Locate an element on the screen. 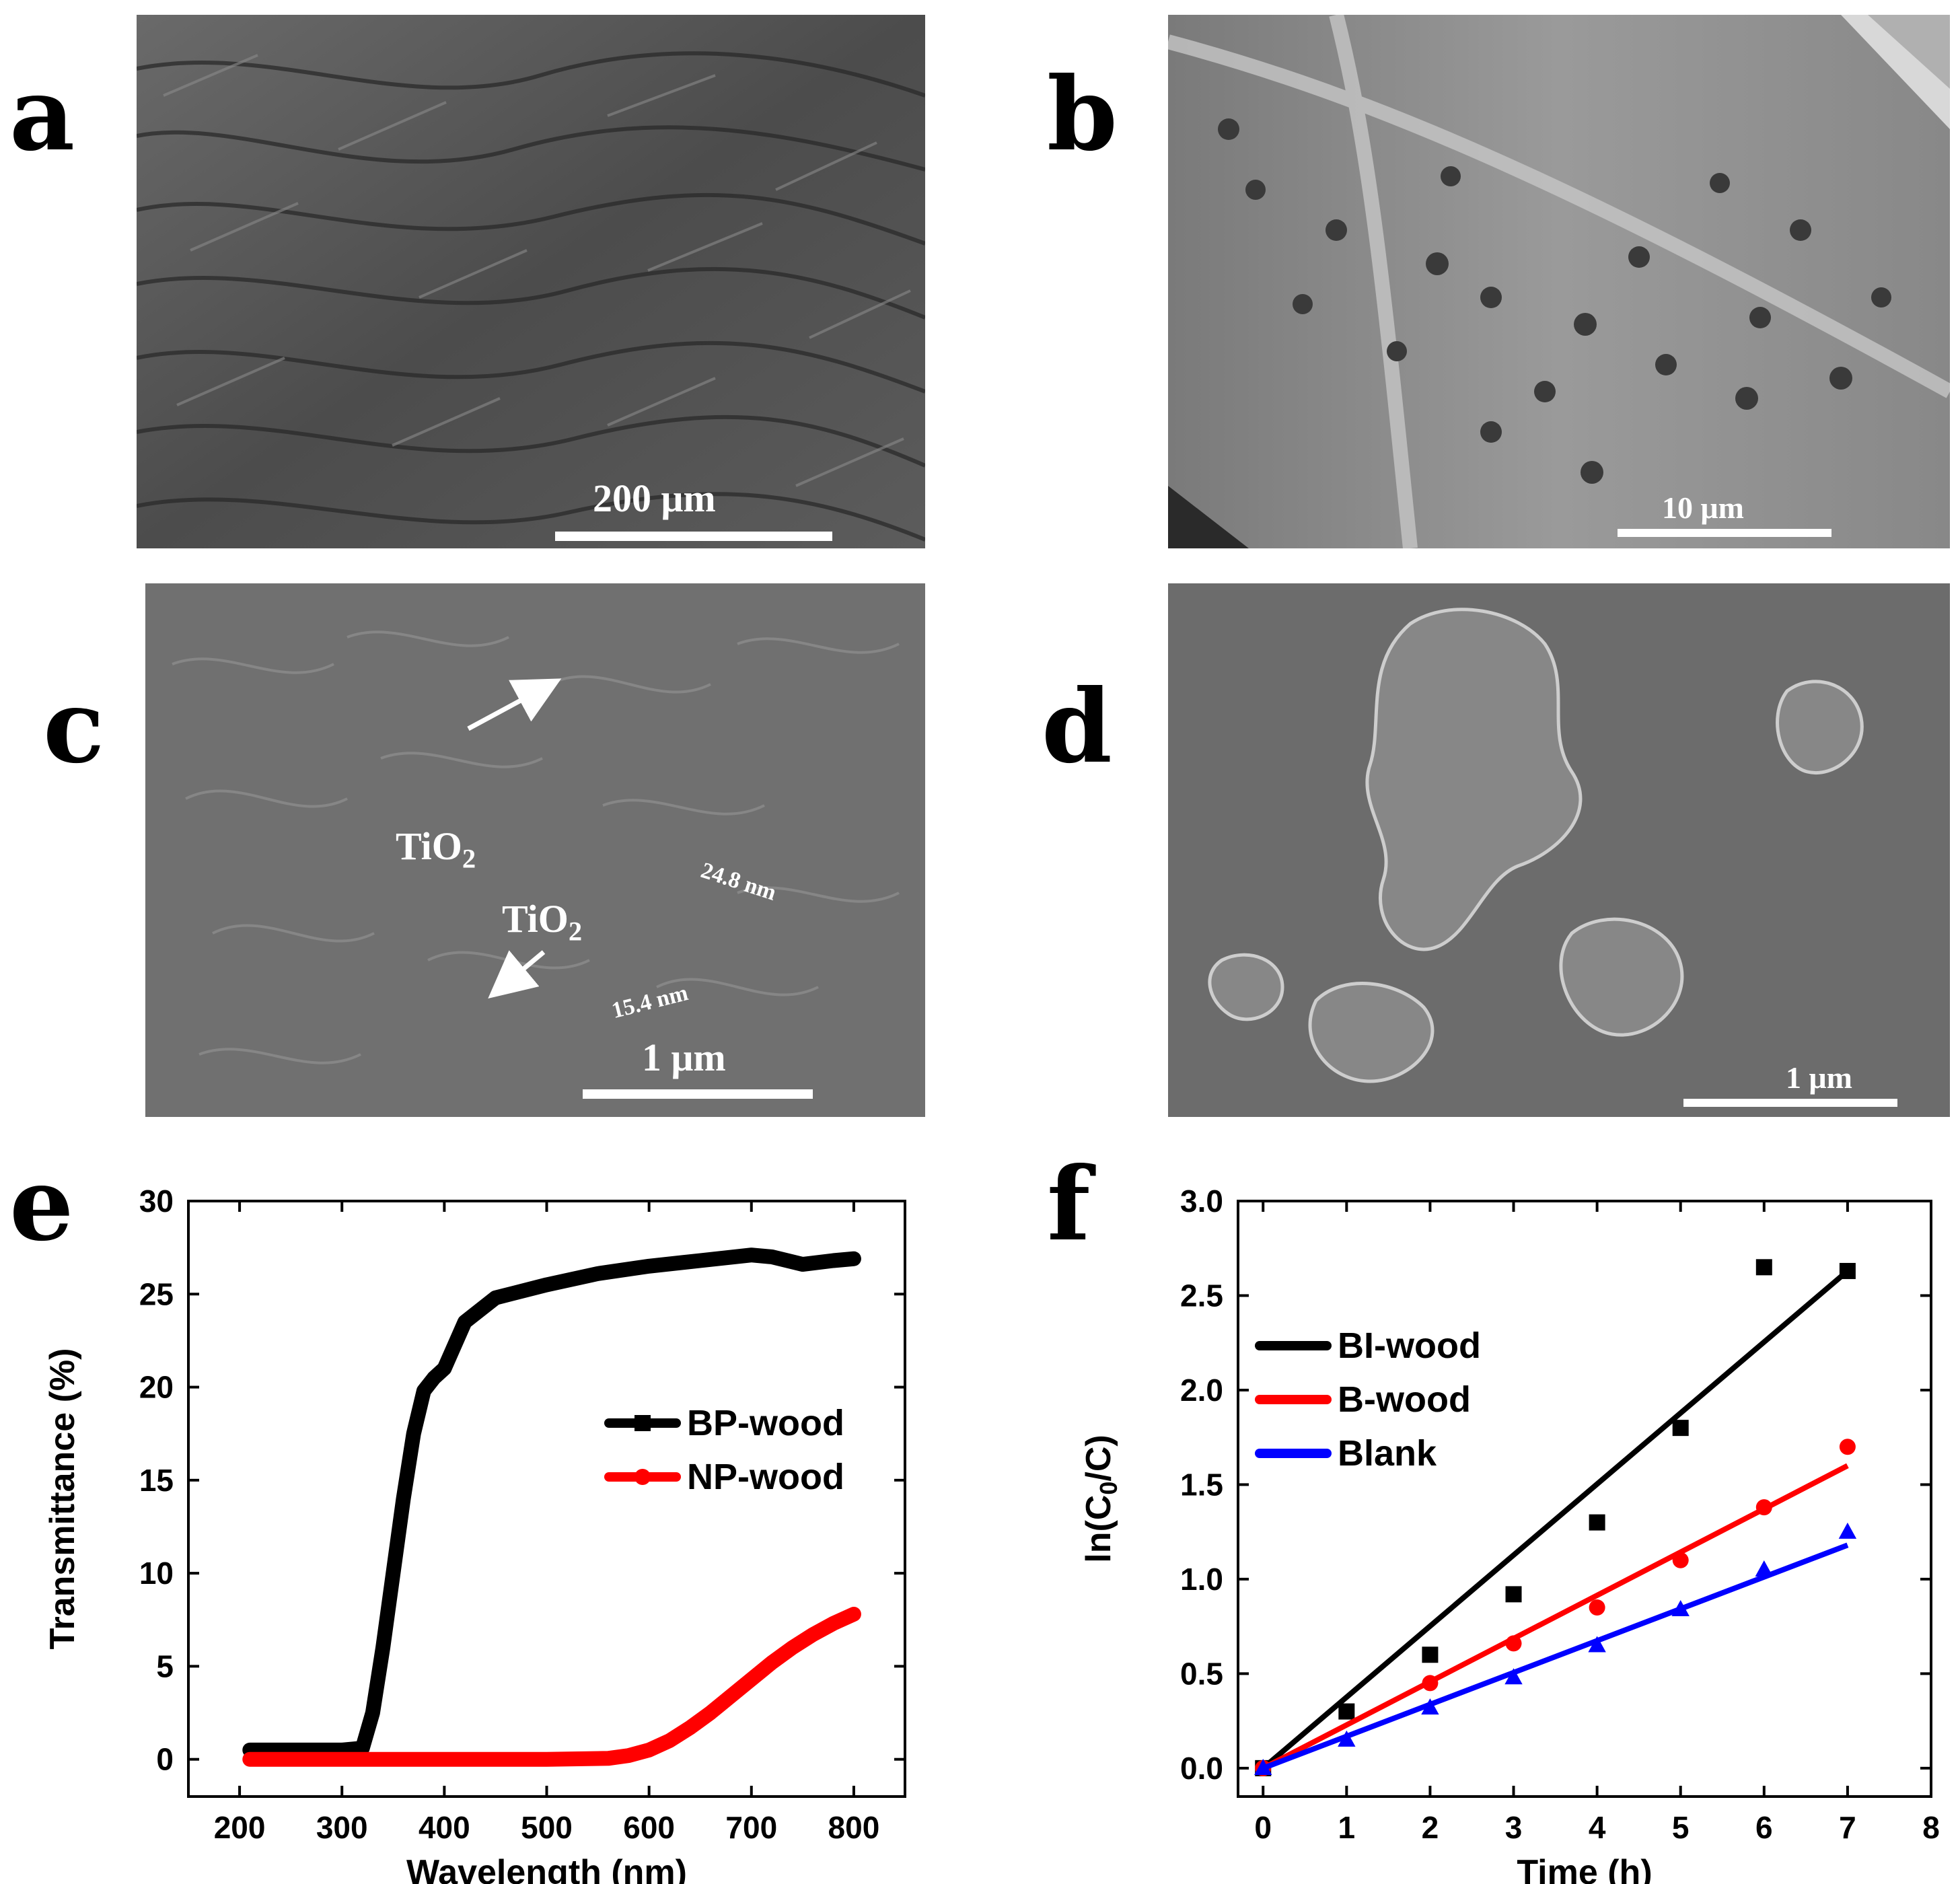  series-bp-wood is located at coordinates (551, 1502).